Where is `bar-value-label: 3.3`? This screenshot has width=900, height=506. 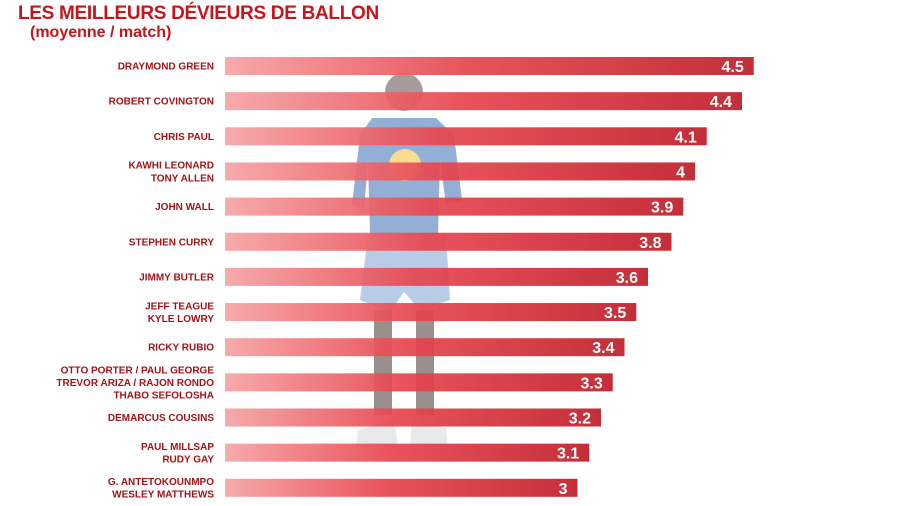
bar-value-label: 3.3 is located at coordinates (592, 383).